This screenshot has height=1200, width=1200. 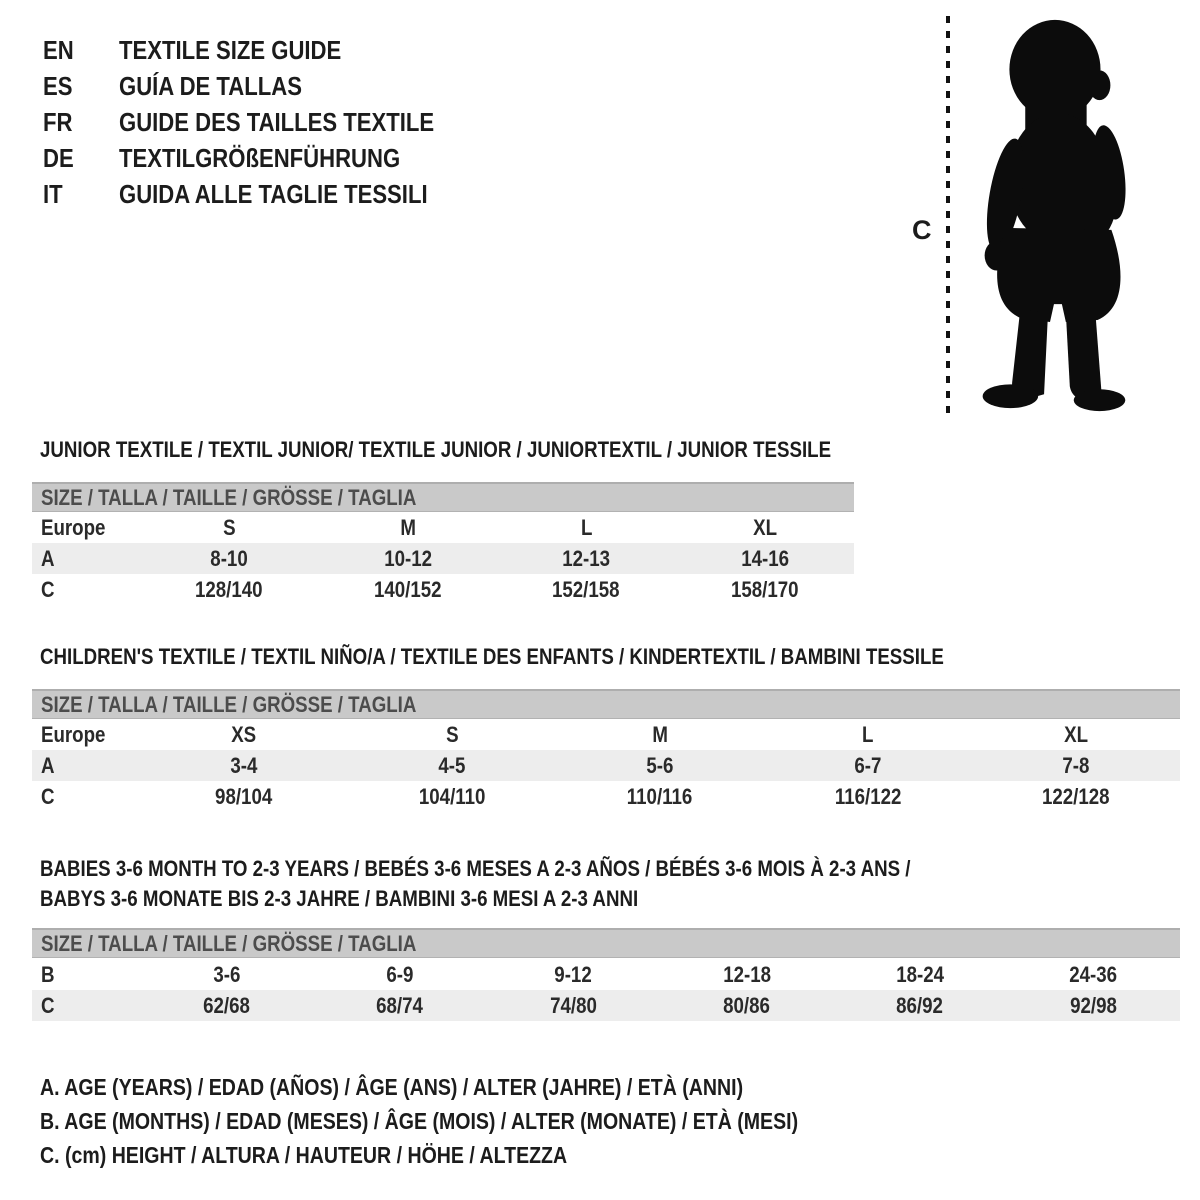 I want to click on row-label-text: B, so click(x=48, y=974).